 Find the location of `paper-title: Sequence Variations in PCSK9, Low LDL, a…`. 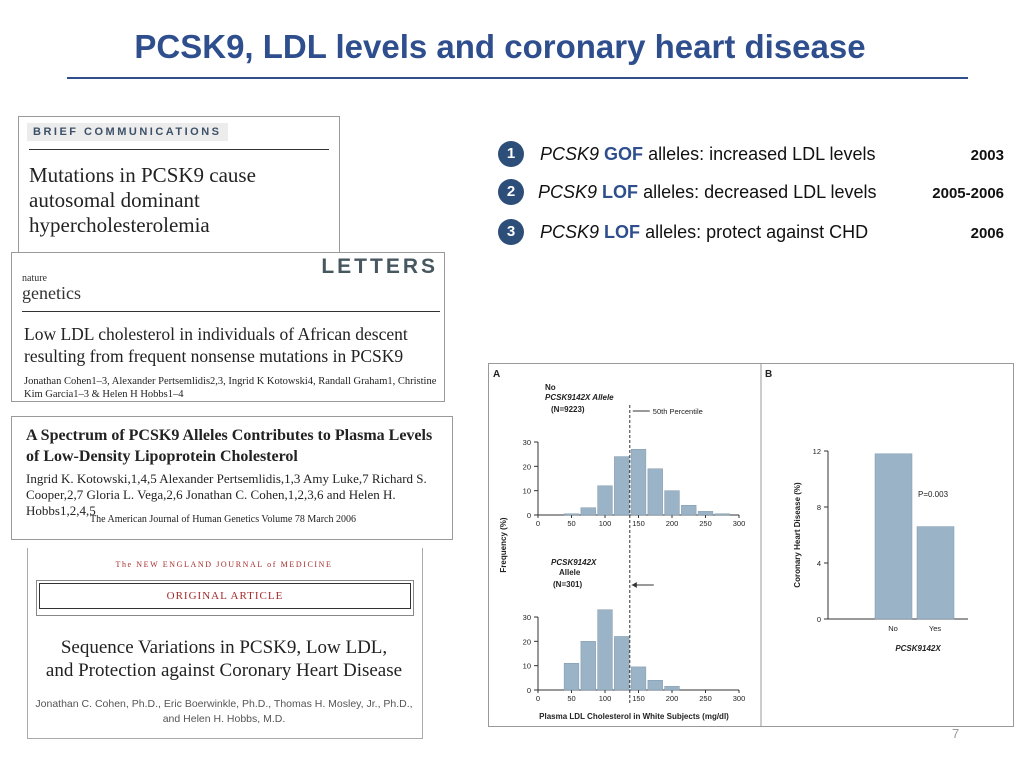

paper-title: Sequence Variations in PCSK9, Low LDL, a… is located at coordinates (224, 659).